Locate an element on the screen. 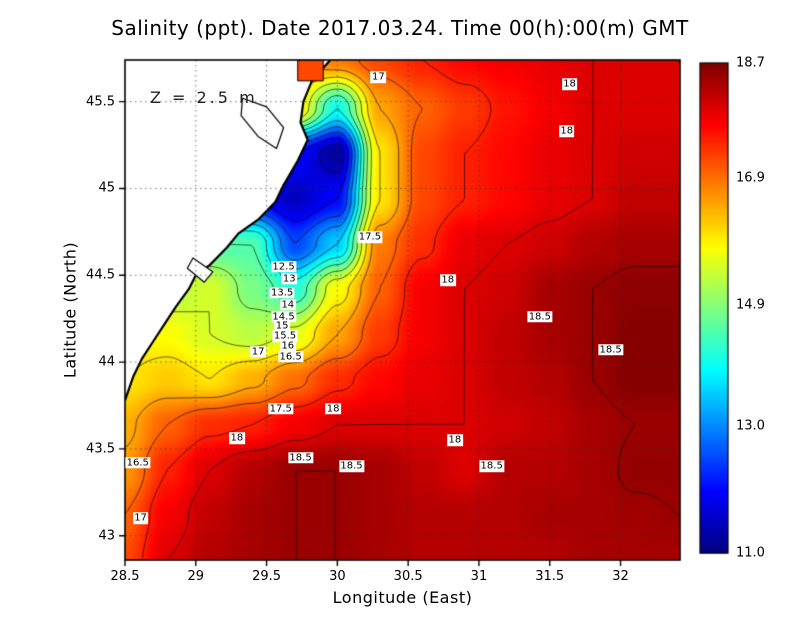 The height and width of the screenshot is (618, 800). y-tick-label: 45.5 is located at coordinates (100, 102).